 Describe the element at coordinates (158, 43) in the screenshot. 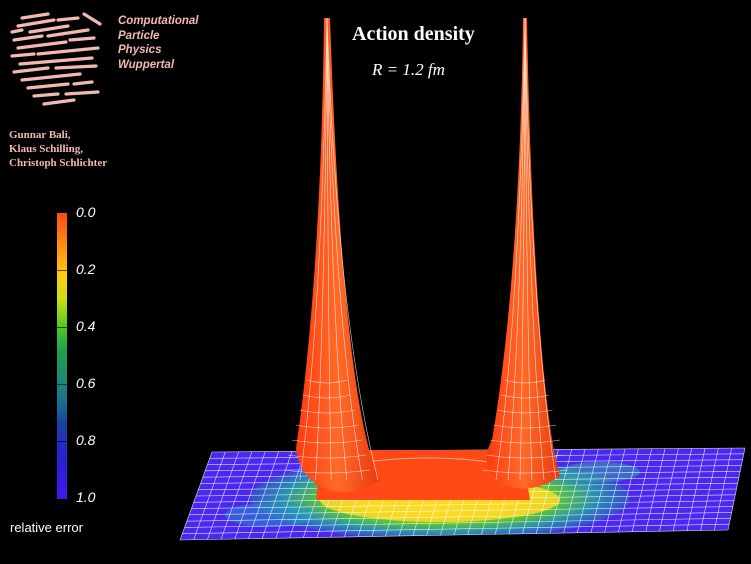

I see `lab-name: Computational Particle Physics Wuppertal` at that location.